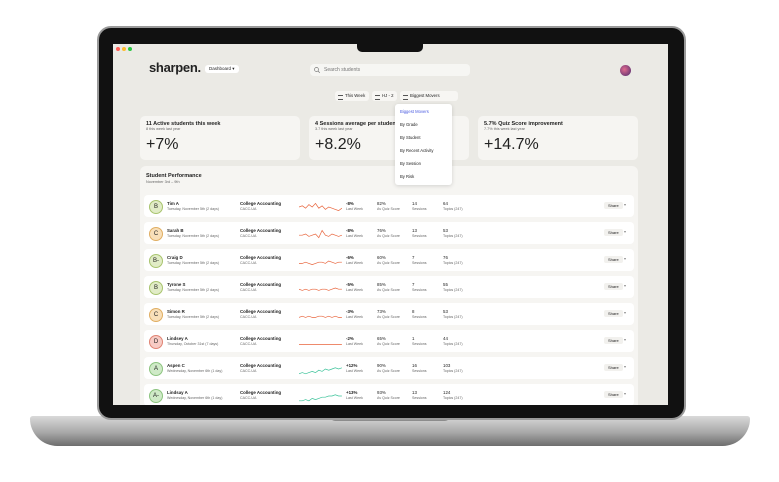 The width and height of the screenshot is (779, 482). Describe the element at coordinates (338, 144) in the screenshot. I see `stat-value: +8.2%` at that location.